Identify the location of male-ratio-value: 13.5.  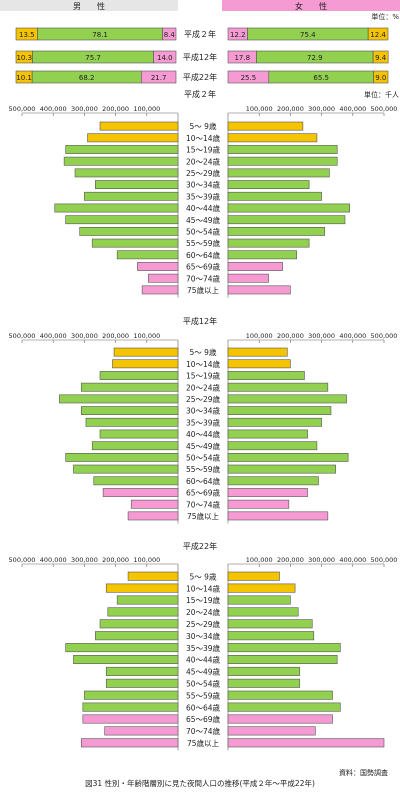
(27, 35).